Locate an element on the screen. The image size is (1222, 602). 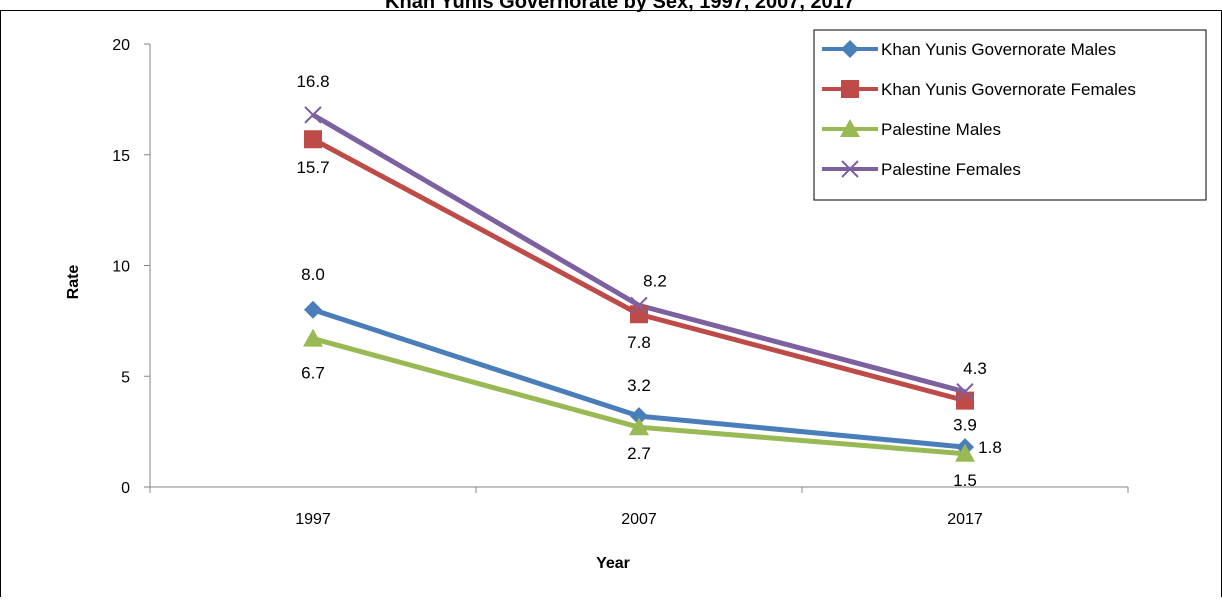
y-axis-title: Rate is located at coordinates (73, 282).